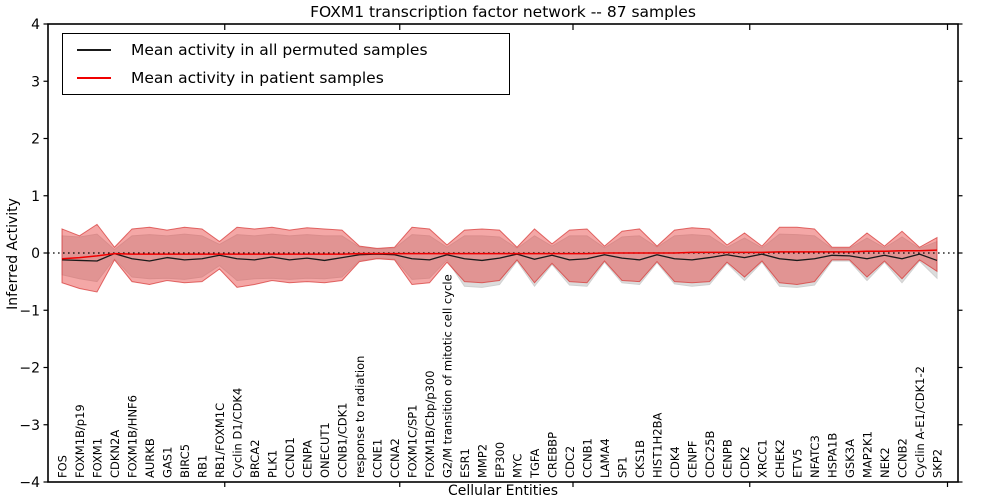  What do you see at coordinates (640, 459) in the screenshot?
I see `x-category-label: CKS1B` at bounding box center [640, 459].